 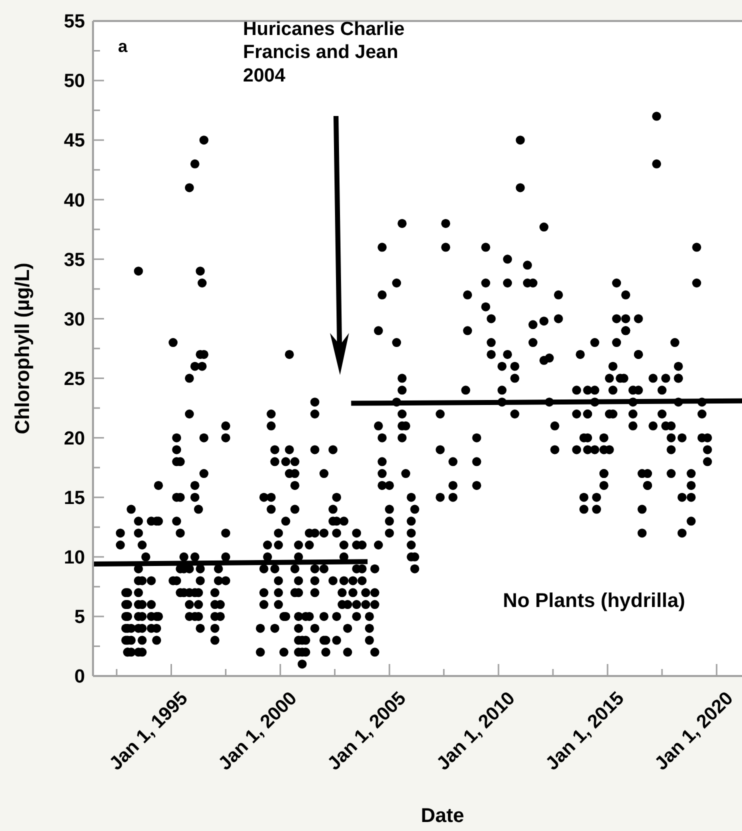 What do you see at coordinates (75, 141) in the screenshot?
I see `y-tick-label: 45` at bounding box center [75, 141].